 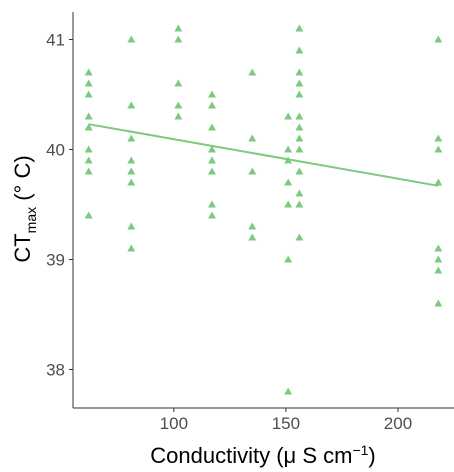 I want to click on y-tick-label: 40, so click(x=55, y=150).